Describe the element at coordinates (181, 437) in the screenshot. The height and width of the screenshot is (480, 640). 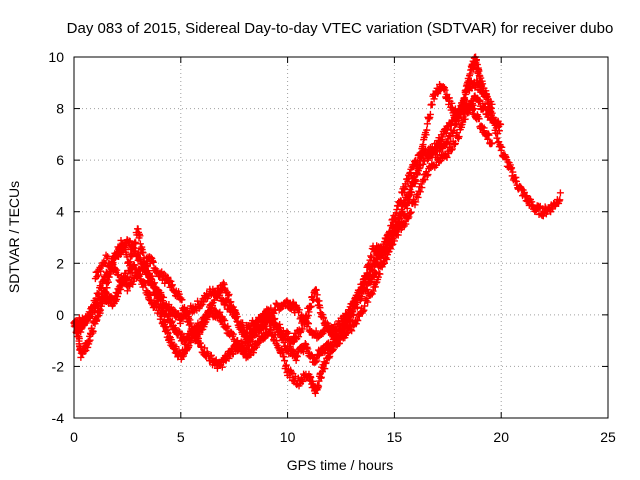
I see `x-tick-label: 5` at that location.